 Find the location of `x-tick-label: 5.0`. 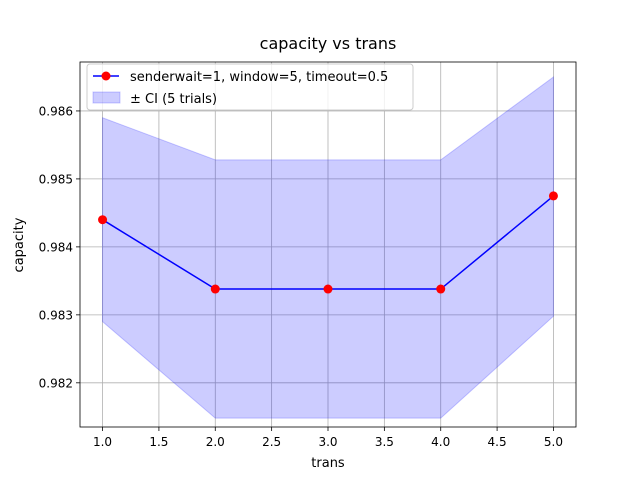

x-tick-label: 5.0 is located at coordinates (553, 442).